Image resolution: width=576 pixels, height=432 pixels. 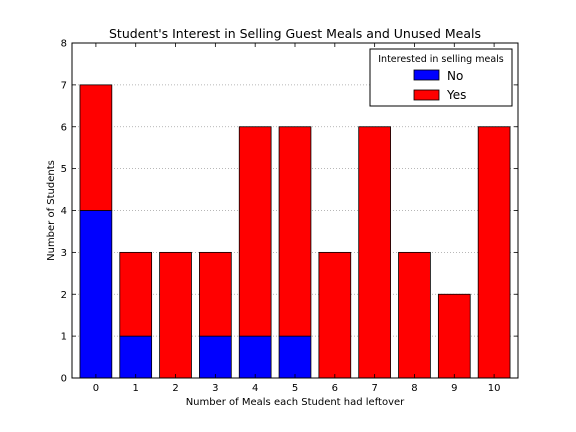 I want to click on x-tick-label: 8, so click(x=414, y=388).